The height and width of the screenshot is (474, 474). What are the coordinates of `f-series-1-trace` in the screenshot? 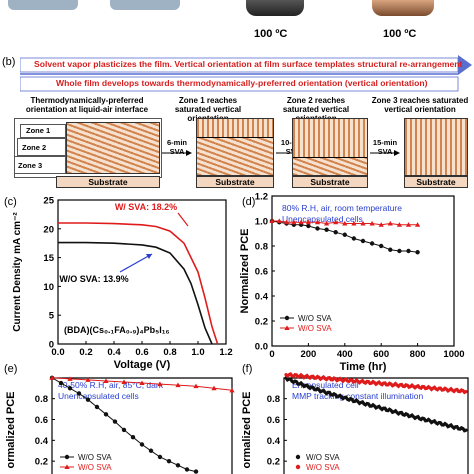 It's located at (376, 383).